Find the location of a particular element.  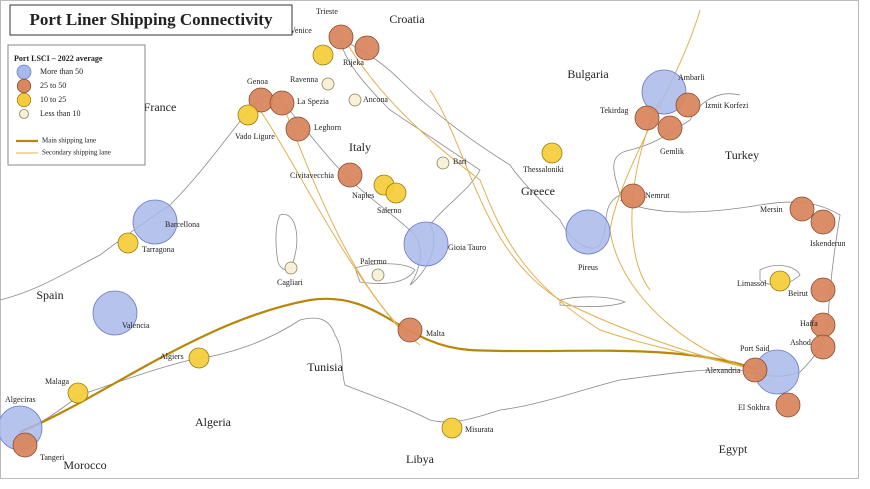

country-label: Turkey is located at coordinates (742, 155).